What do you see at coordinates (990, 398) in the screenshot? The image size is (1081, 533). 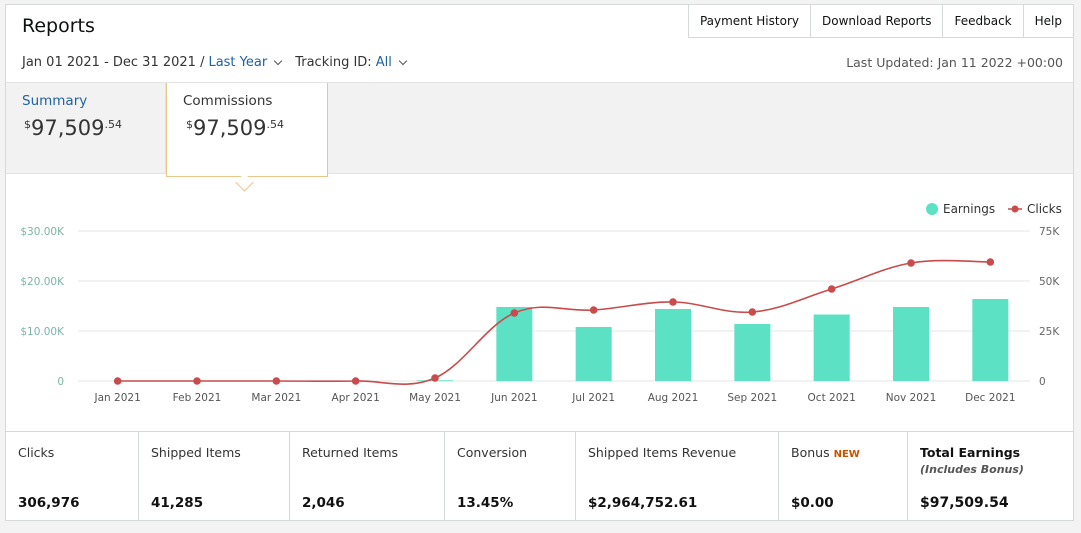 I see `x-axis-tick: Dec 2021` at bounding box center [990, 398].